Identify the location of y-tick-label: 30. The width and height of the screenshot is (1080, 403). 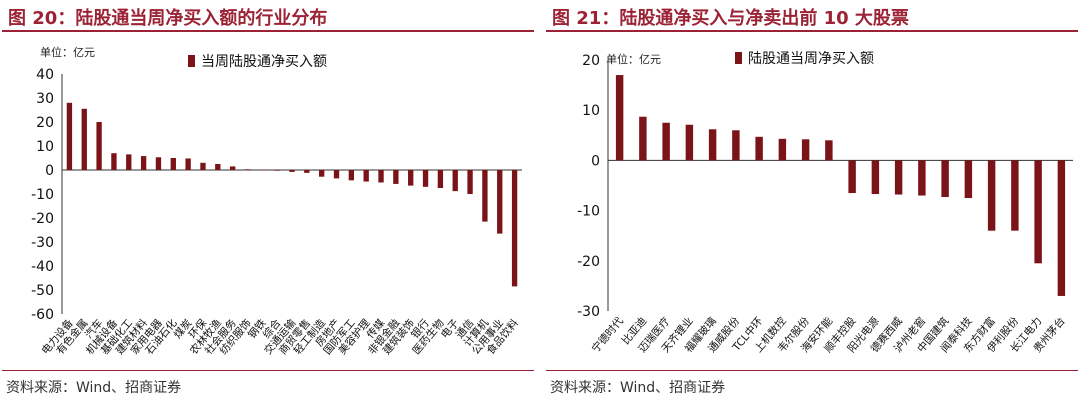
(45, 99).